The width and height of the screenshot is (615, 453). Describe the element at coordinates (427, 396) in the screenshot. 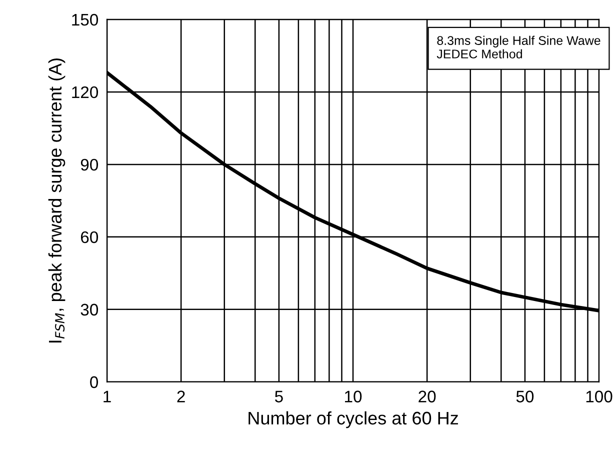

I see `x-tick-label: 20` at that location.